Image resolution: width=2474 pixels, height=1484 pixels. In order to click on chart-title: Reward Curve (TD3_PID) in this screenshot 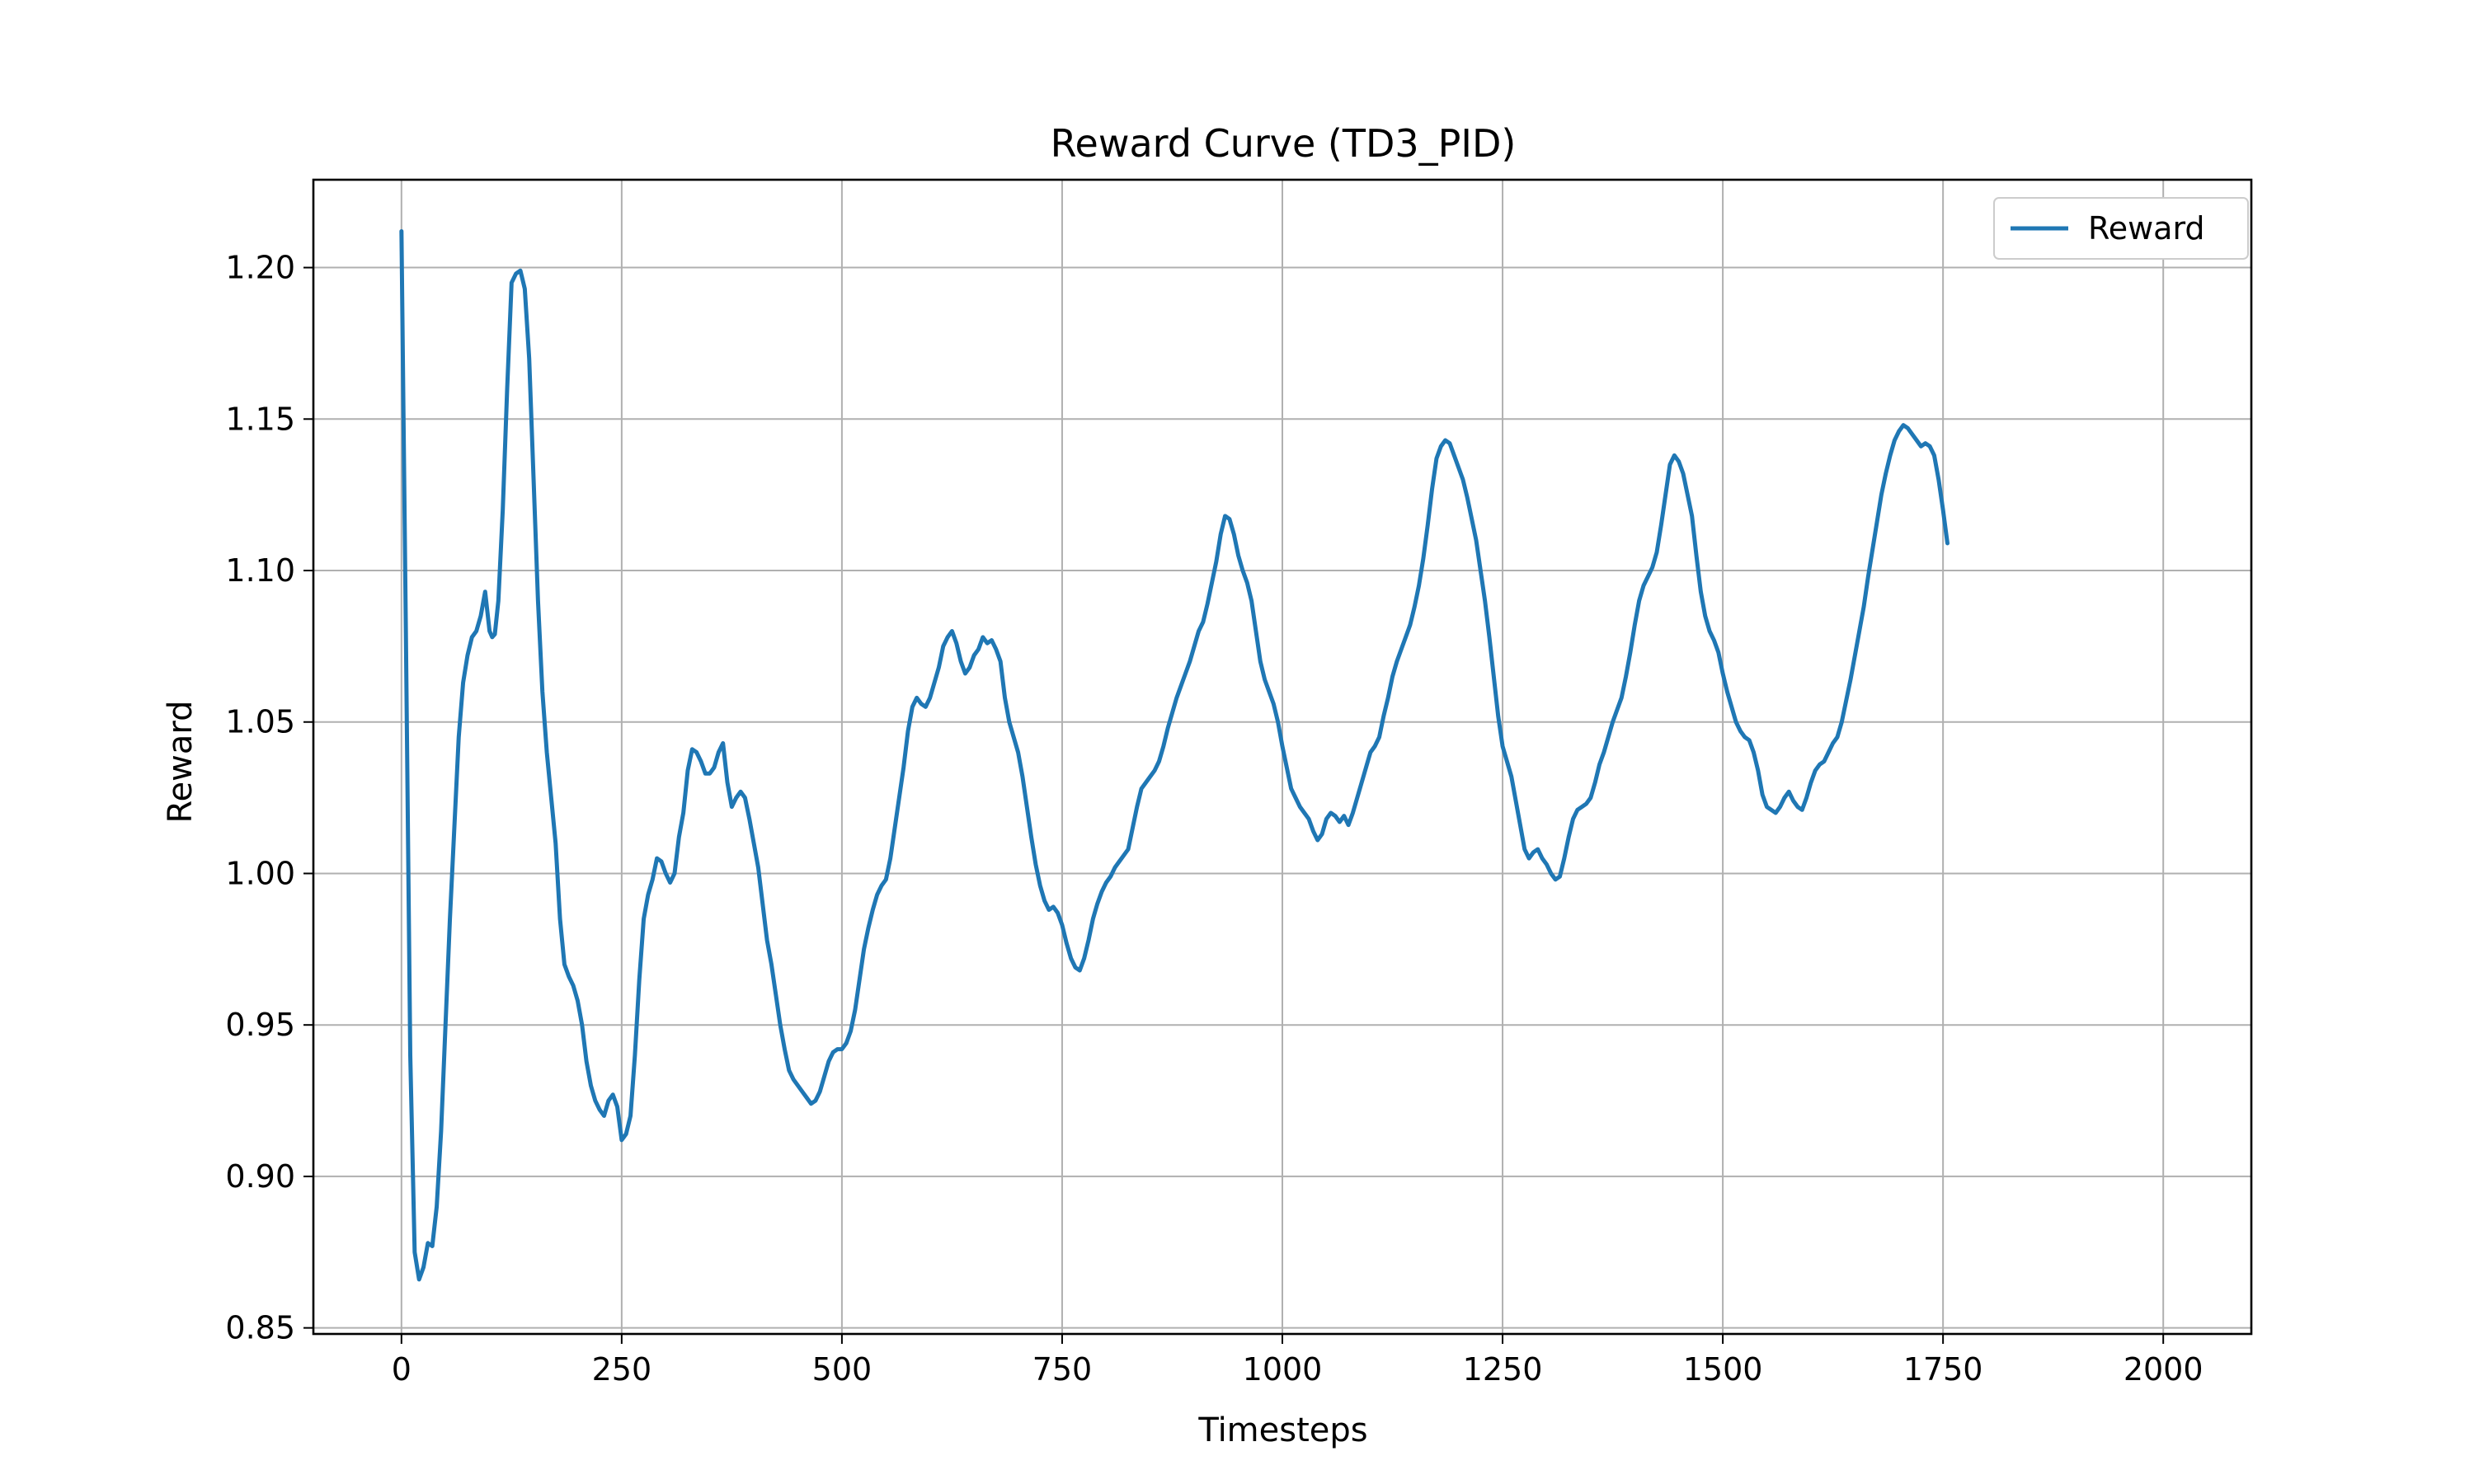, I will do `click(1284, 143)`.